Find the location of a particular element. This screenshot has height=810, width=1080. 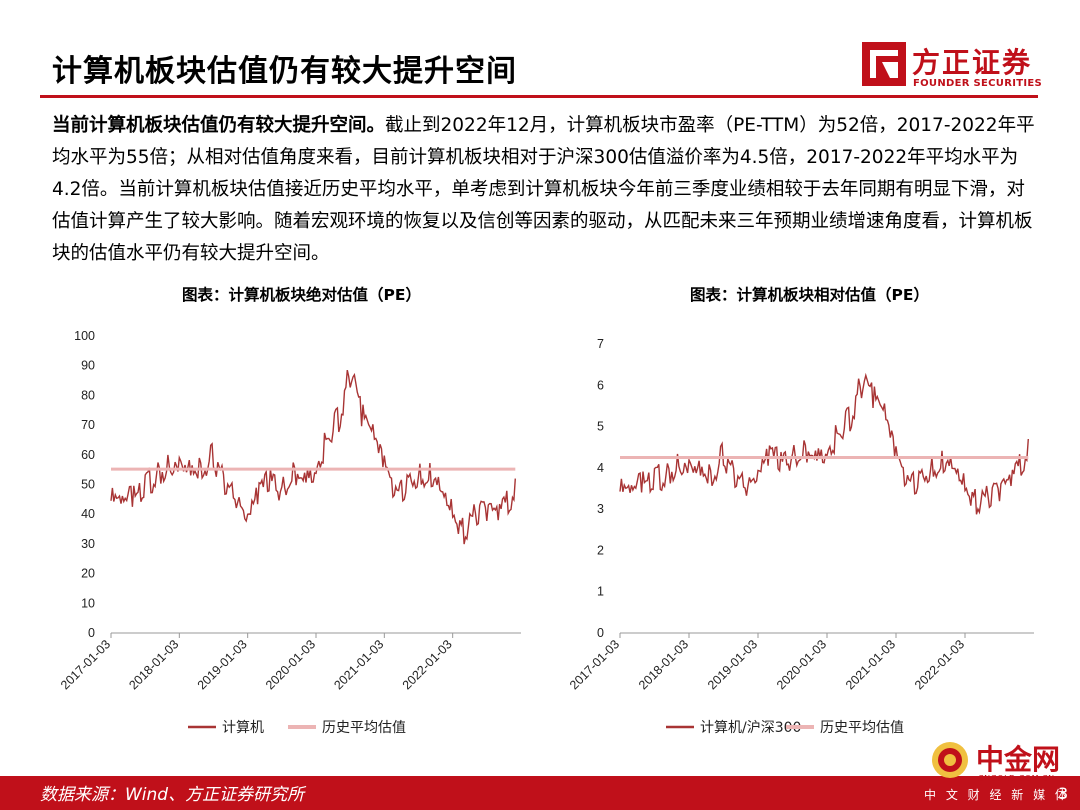

y-tick-label: 20 is located at coordinates (88, 574).